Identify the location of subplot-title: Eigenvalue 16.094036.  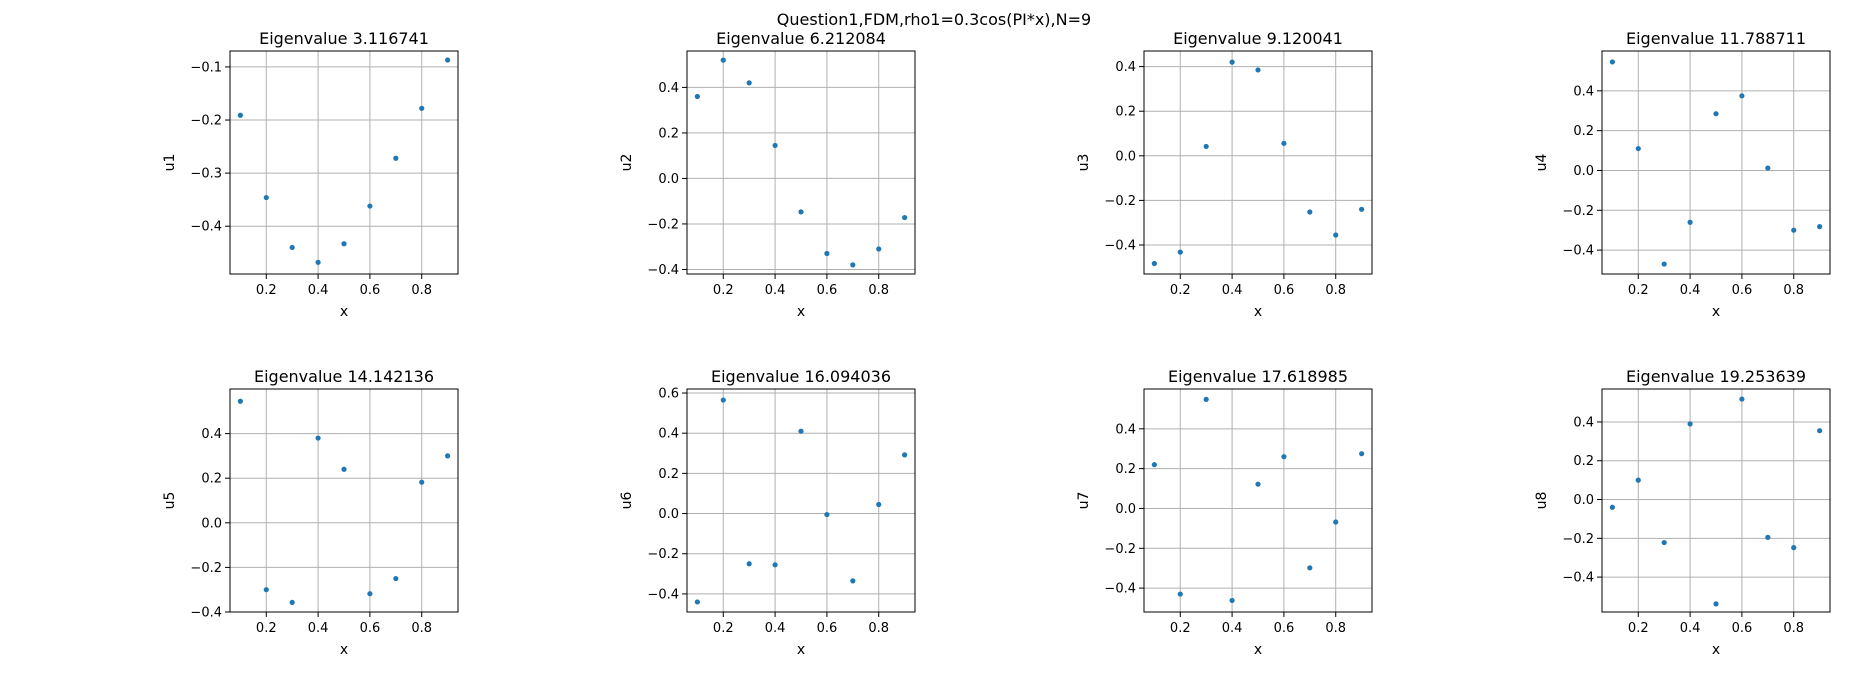
(801, 376).